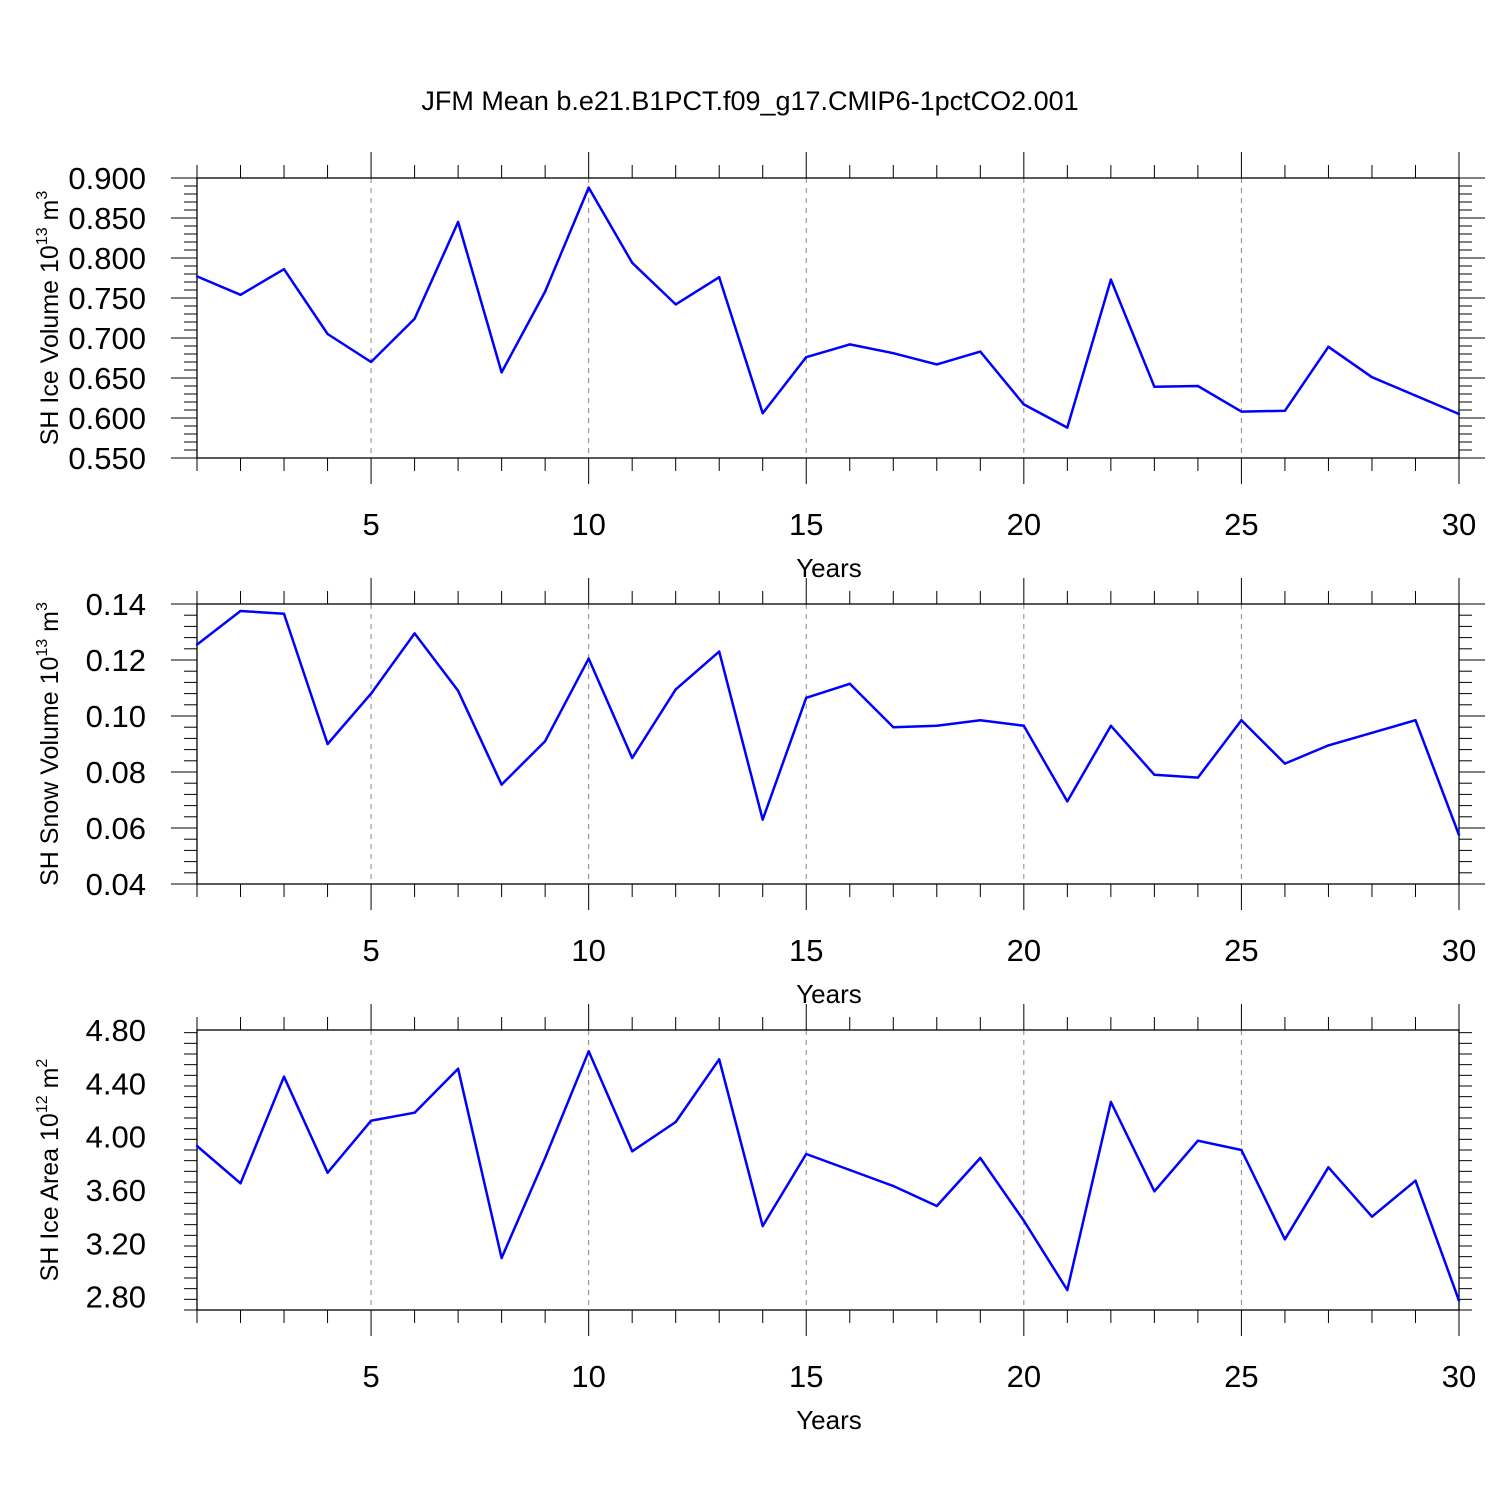 This screenshot has width=1500, height=1500. I want to click on y-axis-label-part: m, so click(50, 1082).